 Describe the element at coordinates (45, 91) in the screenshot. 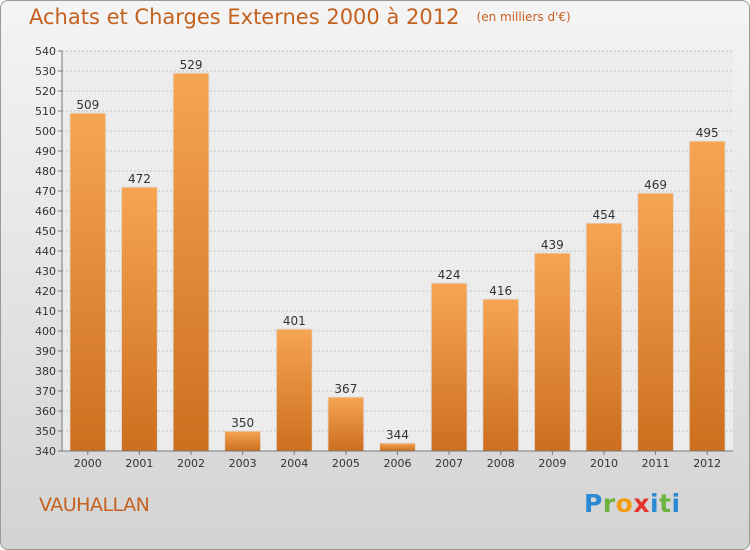

I see `y-tick-label: 520` at that location.